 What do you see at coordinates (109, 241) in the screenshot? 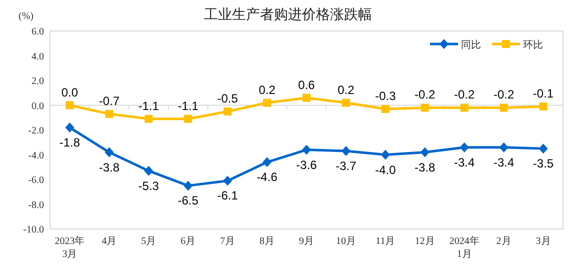
I see `x-tick-label: 4月` at bounding box center [109, 241].